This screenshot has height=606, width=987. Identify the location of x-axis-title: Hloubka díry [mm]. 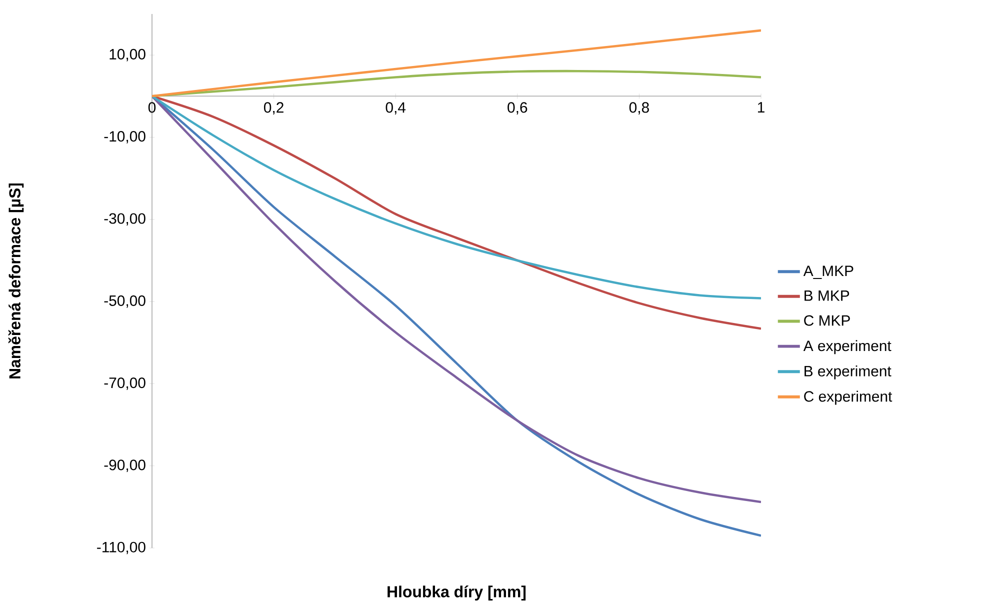
(457, 593).